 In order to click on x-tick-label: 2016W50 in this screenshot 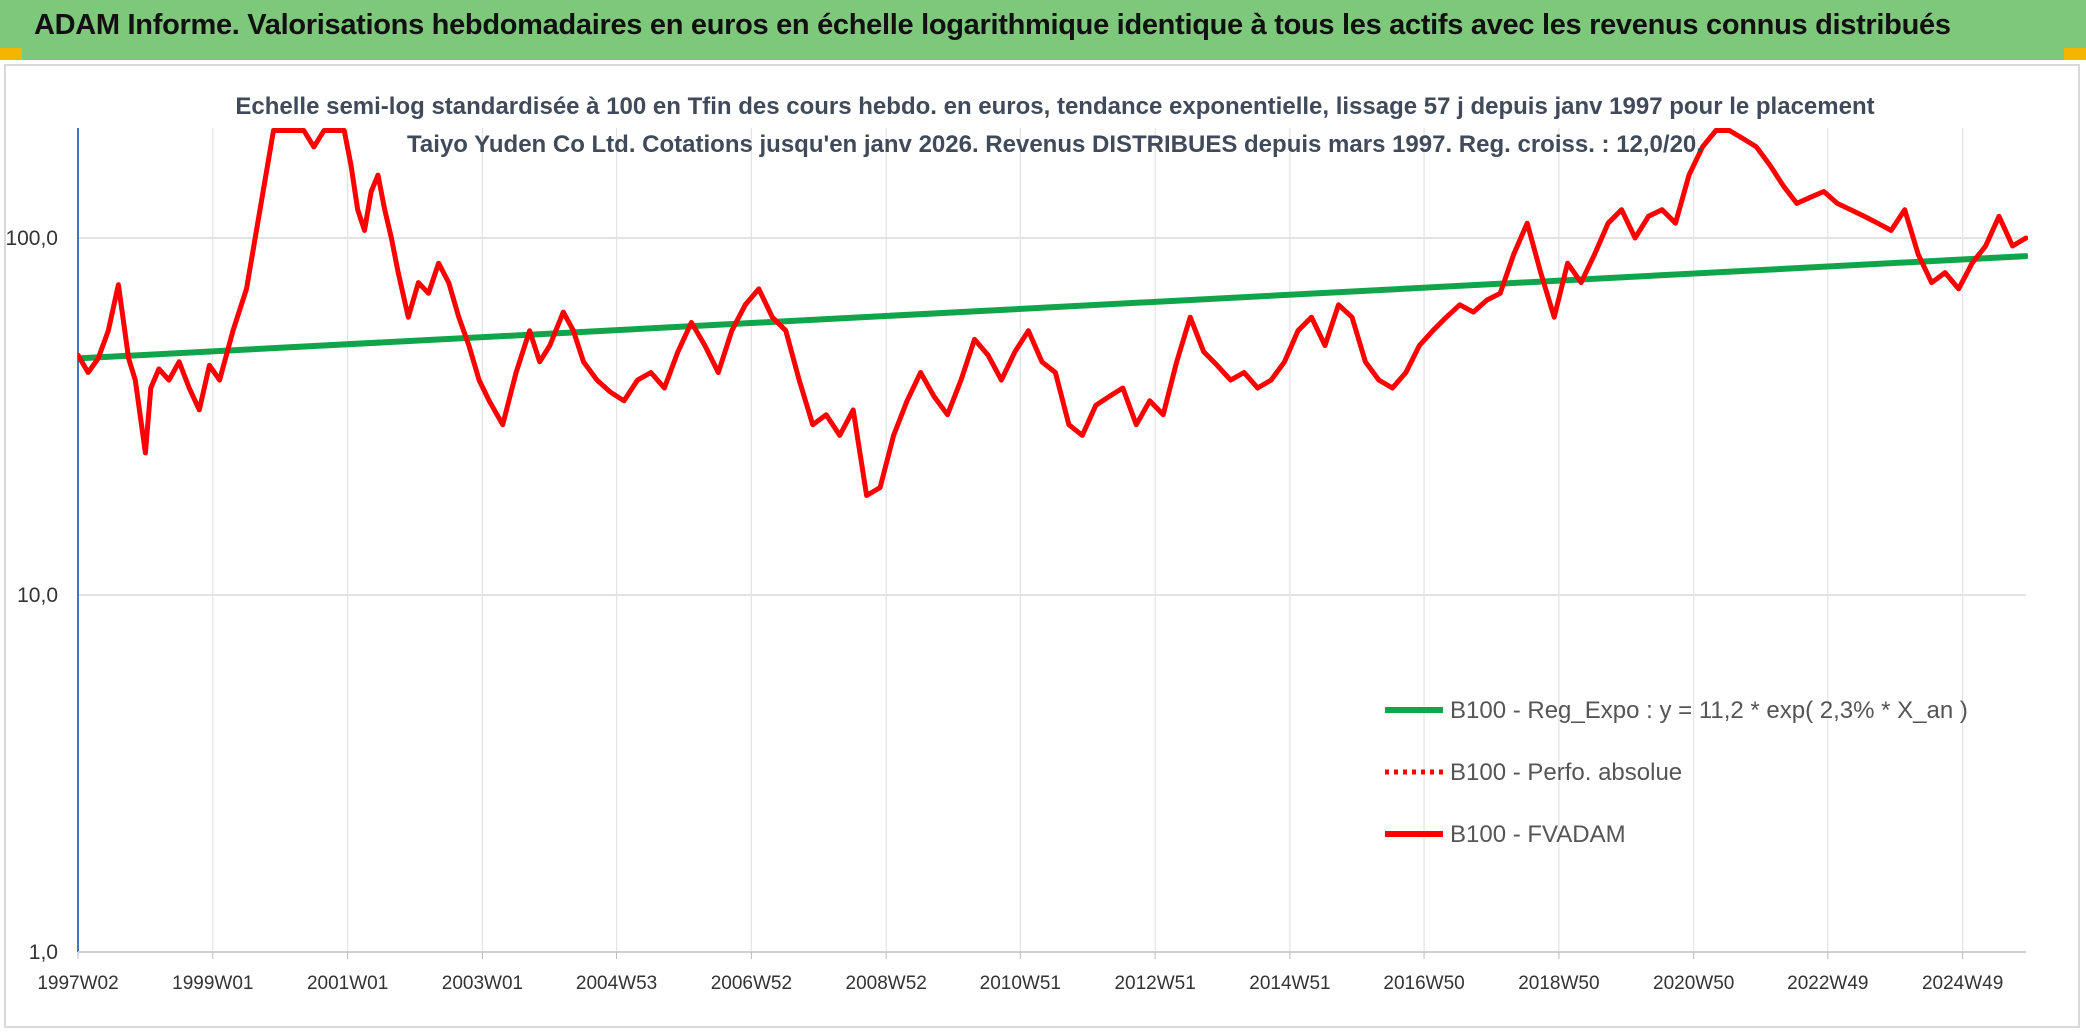, I will do `click(1423, 983)`.